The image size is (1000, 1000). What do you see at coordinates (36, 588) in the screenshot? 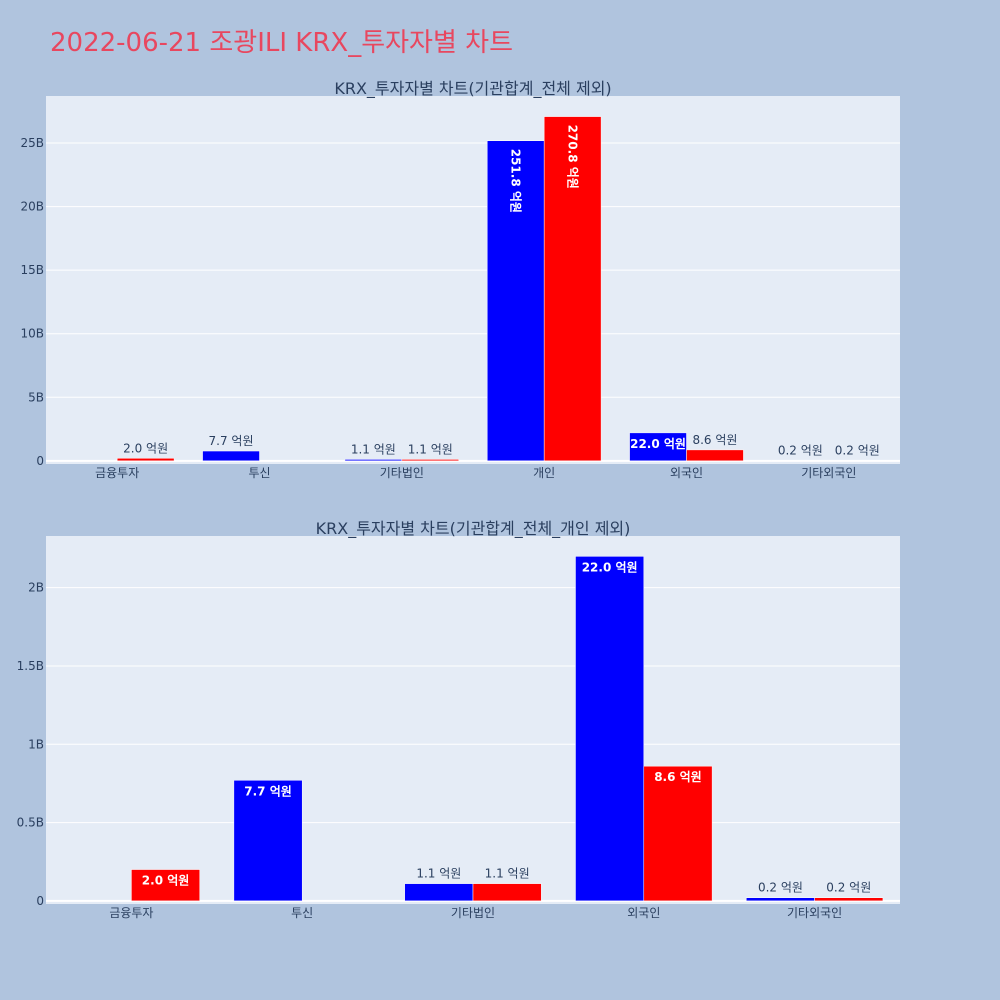
I see `y-tick-label: 2B` at bounding box center [36, 588].